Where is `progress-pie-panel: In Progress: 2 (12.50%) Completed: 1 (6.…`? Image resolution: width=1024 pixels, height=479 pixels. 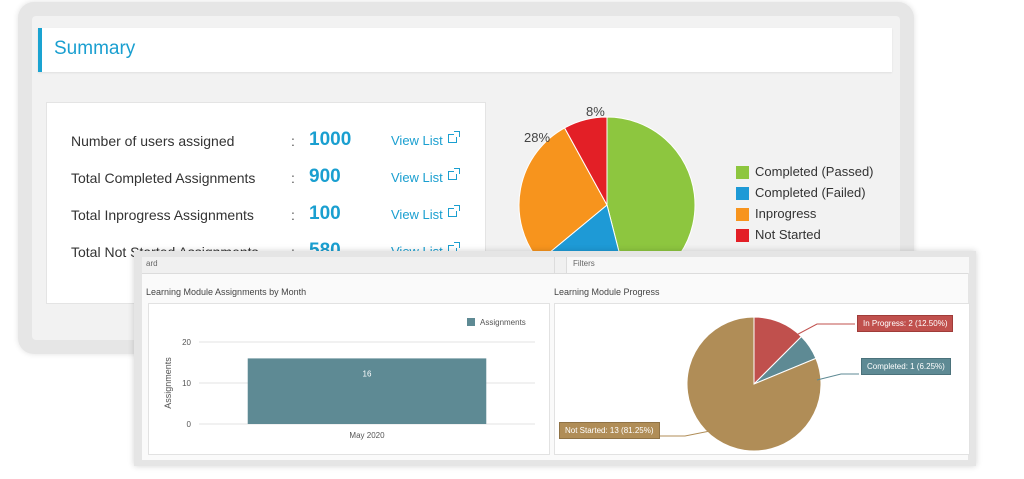
progress-pie-panel: In Progress: 2 (12.50%) Completed: 1 (6.… is located at coordinates (762, 379).